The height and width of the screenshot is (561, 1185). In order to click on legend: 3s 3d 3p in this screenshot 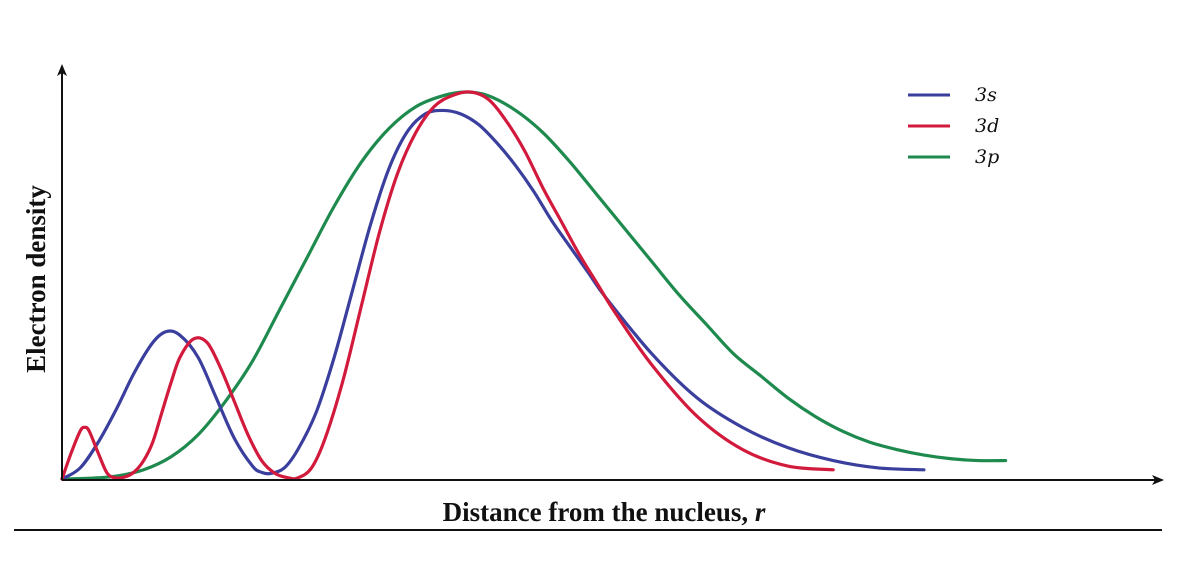, I will do `click(953, 126)`.